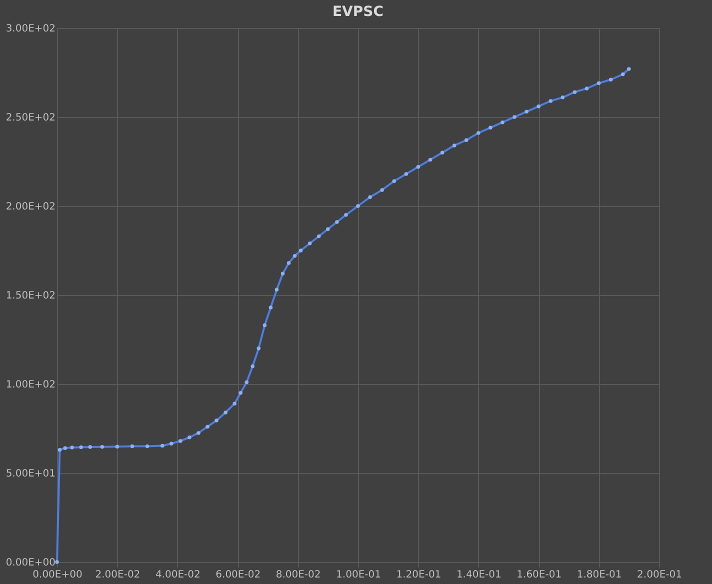 This screenshot has width=712, height=584. I want to click on x-tick-label: 6.00E-02, so click(238, 575).